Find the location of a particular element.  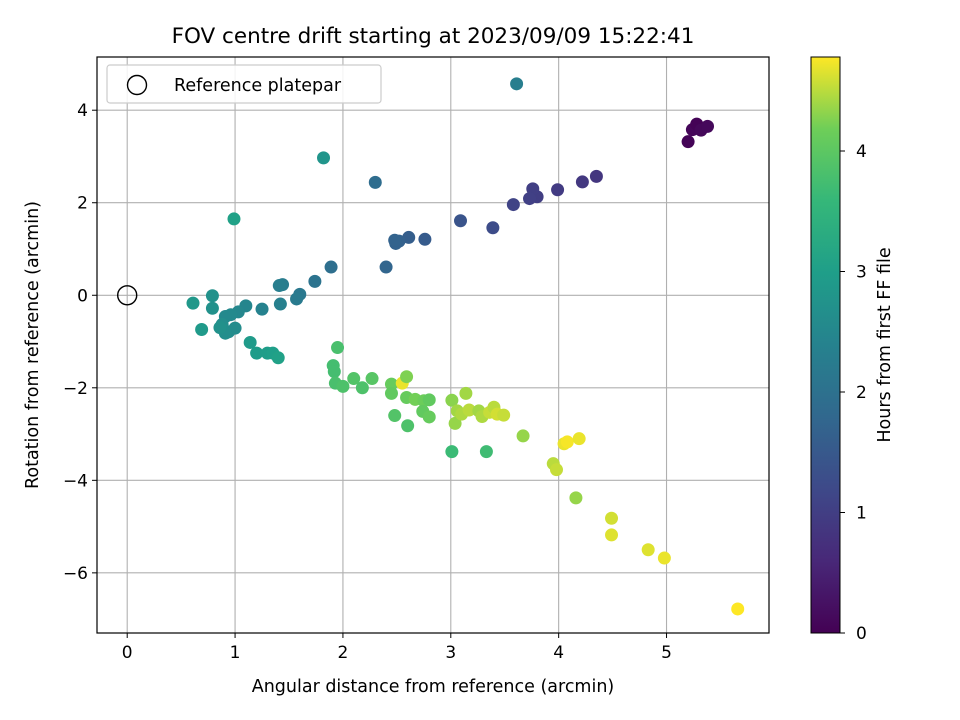

y-tick-label: −4 is located at coordinates (75, 481).